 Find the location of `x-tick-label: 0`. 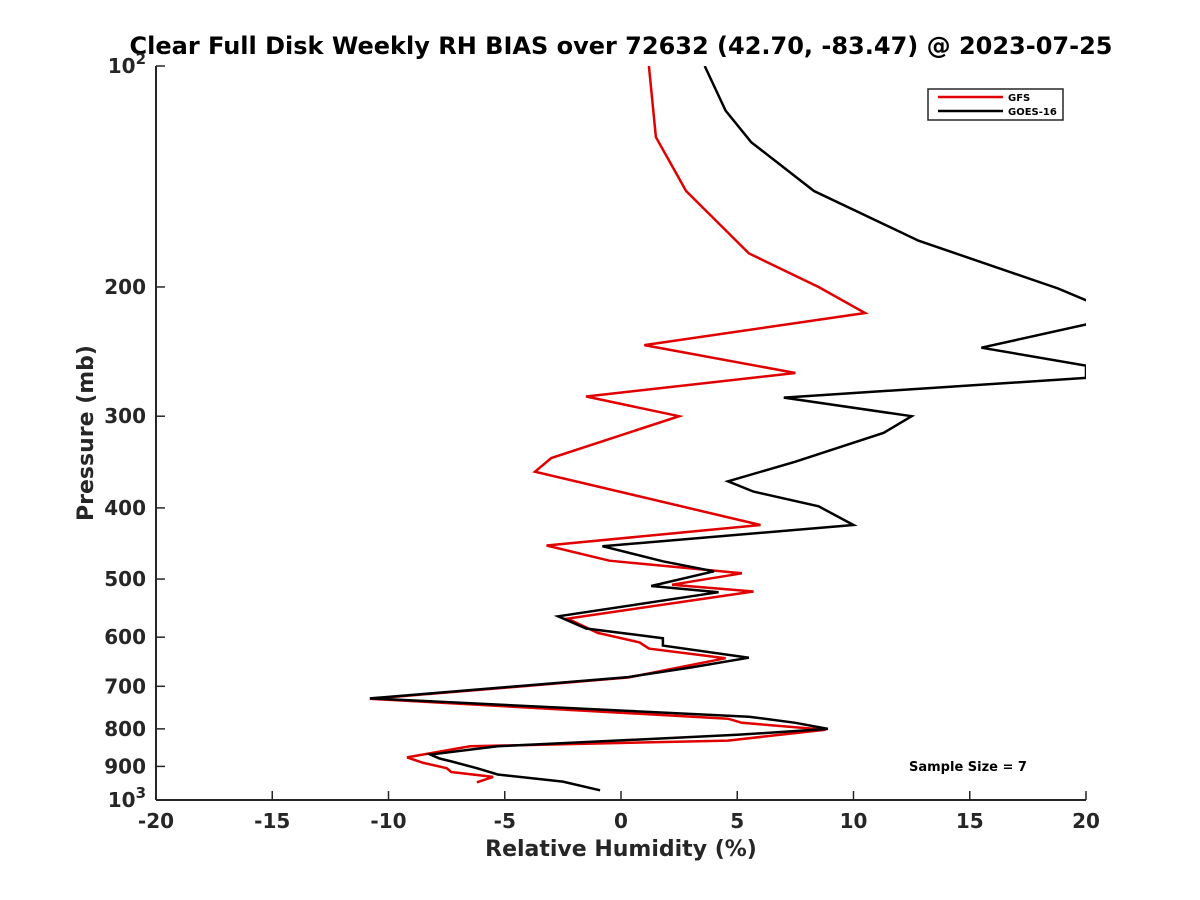

x-tick-label: 0 is located at coordinates (621, 821).